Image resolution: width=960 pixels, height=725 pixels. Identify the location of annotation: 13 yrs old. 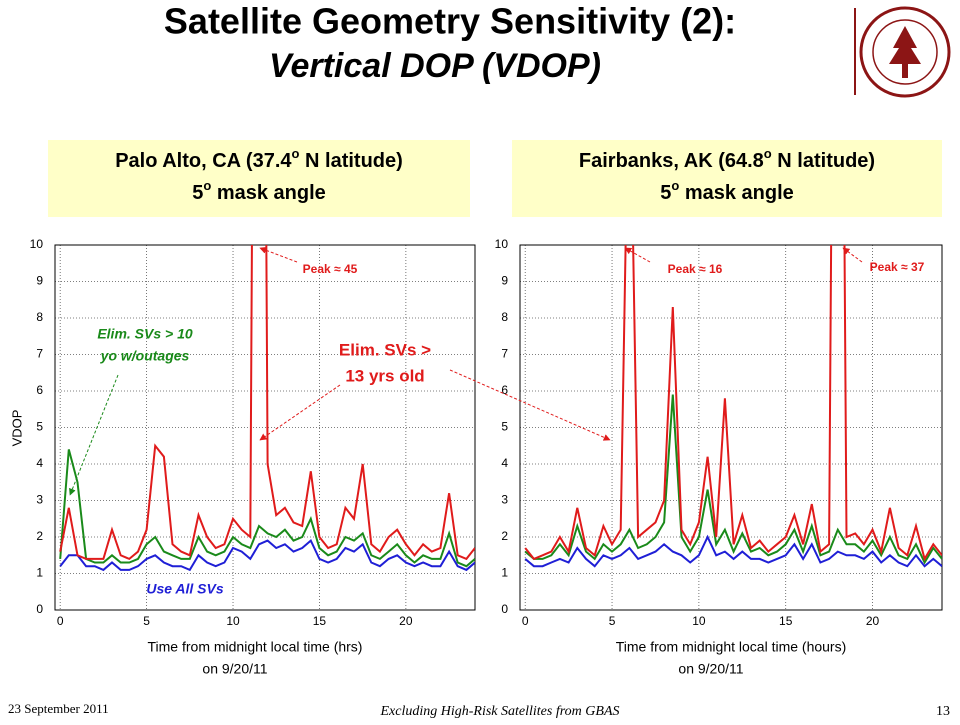
(384, 375).